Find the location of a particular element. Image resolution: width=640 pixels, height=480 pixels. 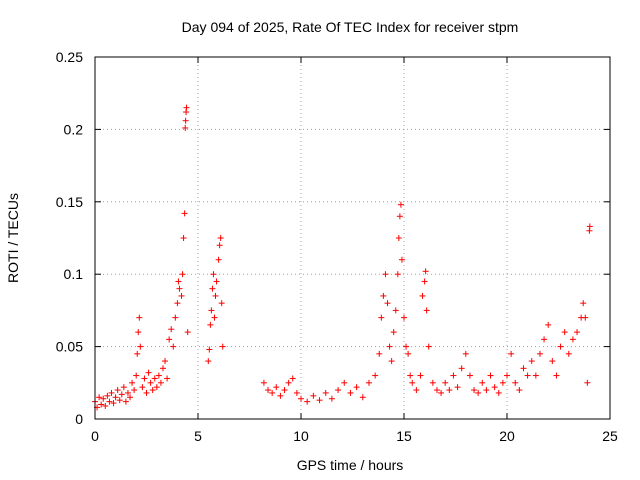

x-tick-label: 25 is located at coordinates (610, 436).